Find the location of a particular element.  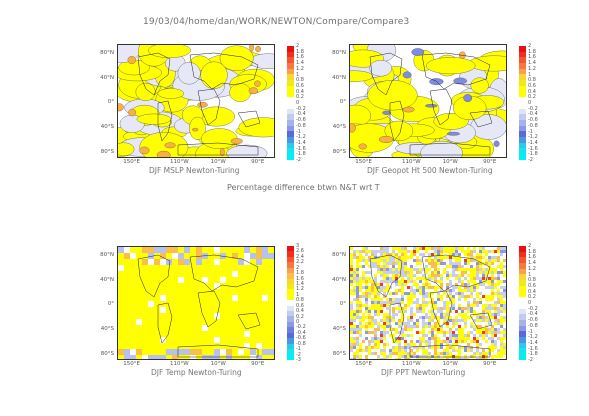

panel-title-temp: DJF Temp Newton-Turing is located at coordinates (196, 372).